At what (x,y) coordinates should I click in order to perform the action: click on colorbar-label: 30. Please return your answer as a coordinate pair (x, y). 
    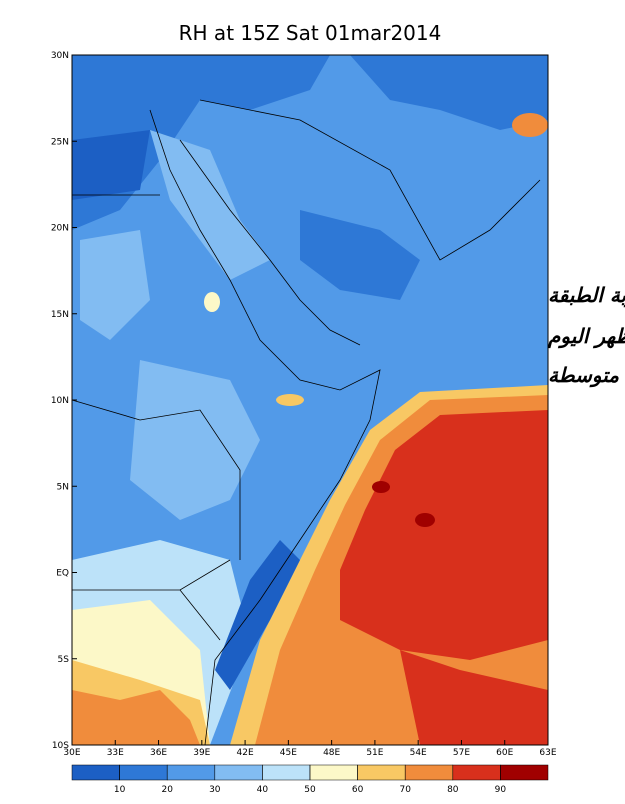
    Looking at the image, I should click on (215, 790).